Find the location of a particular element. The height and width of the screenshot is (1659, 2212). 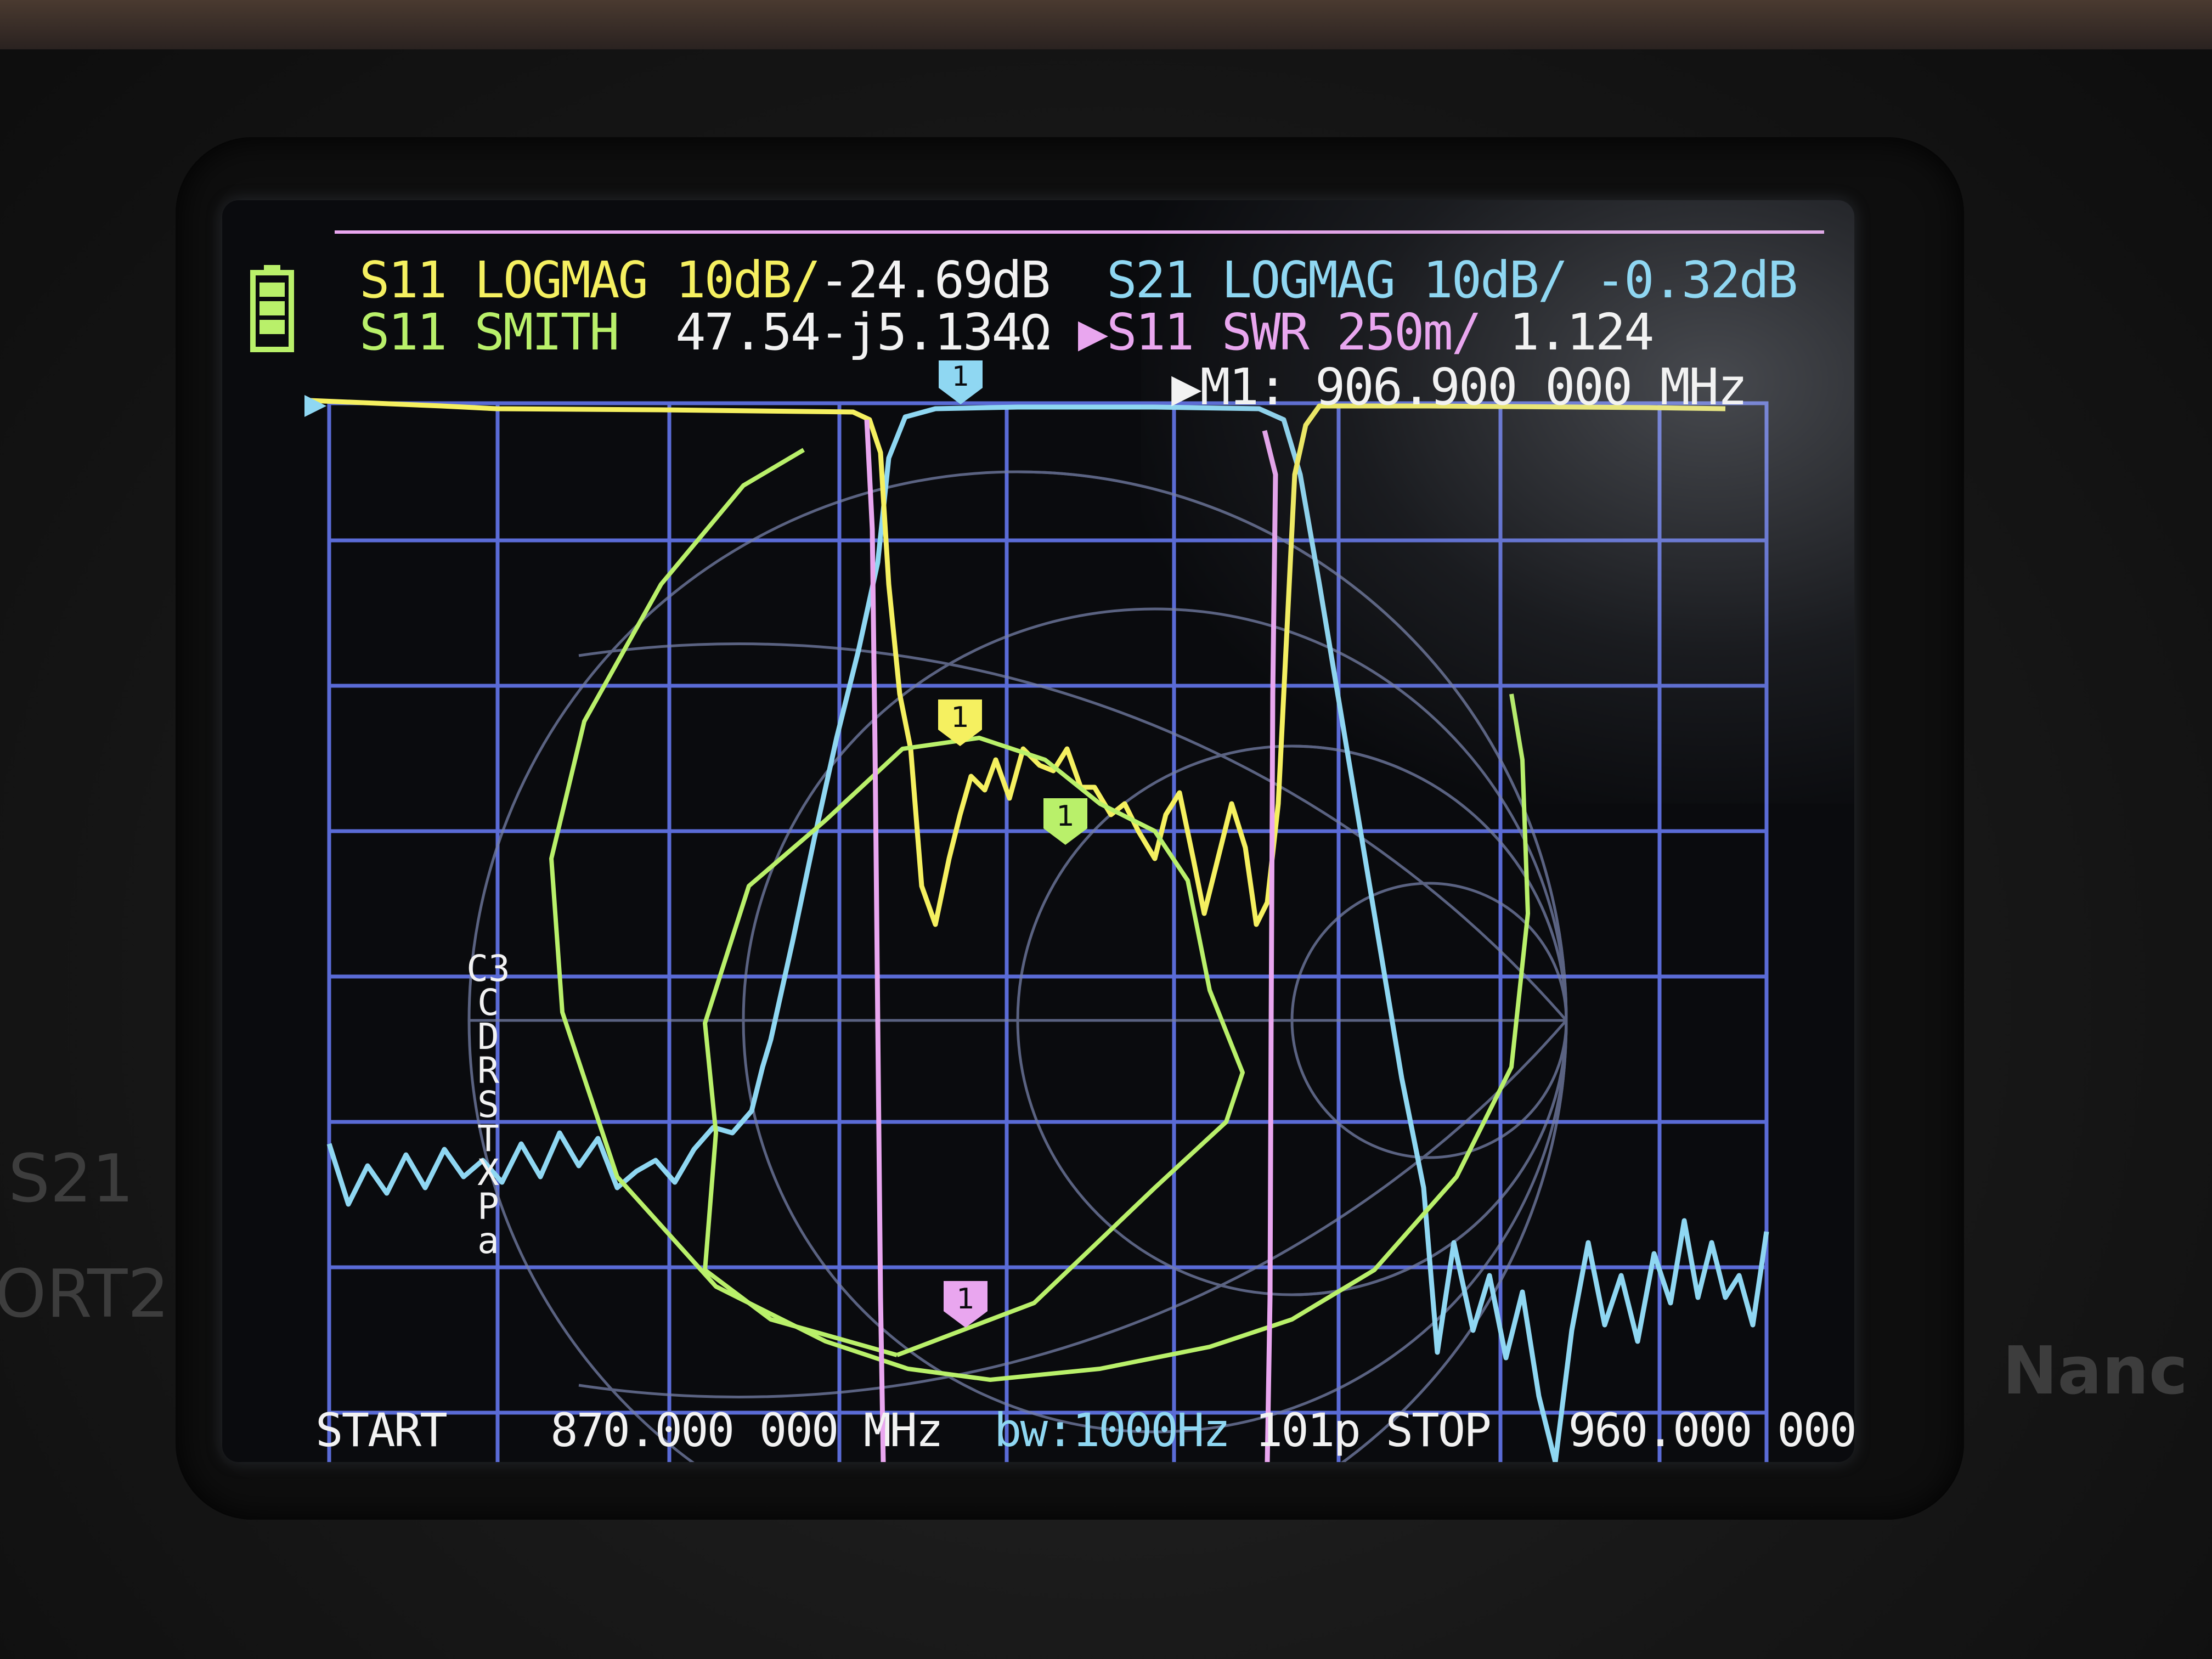

ch2-value: -0.32dB is located at coordinates (1696, 280).